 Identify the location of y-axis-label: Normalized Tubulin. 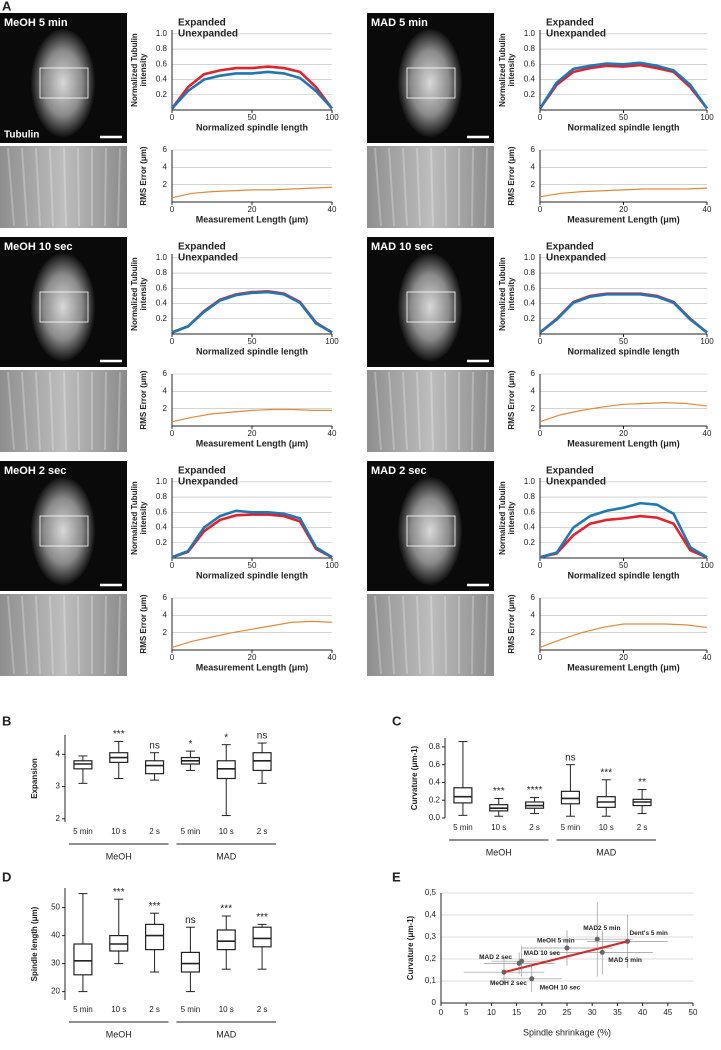
(134, 70).